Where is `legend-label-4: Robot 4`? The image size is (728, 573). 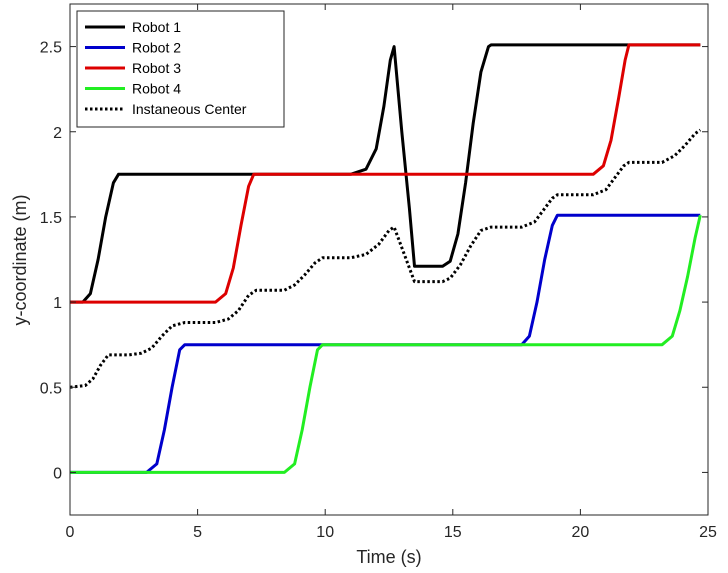
legend-label-4: Robot 4 is located at coordinates (156, 89).